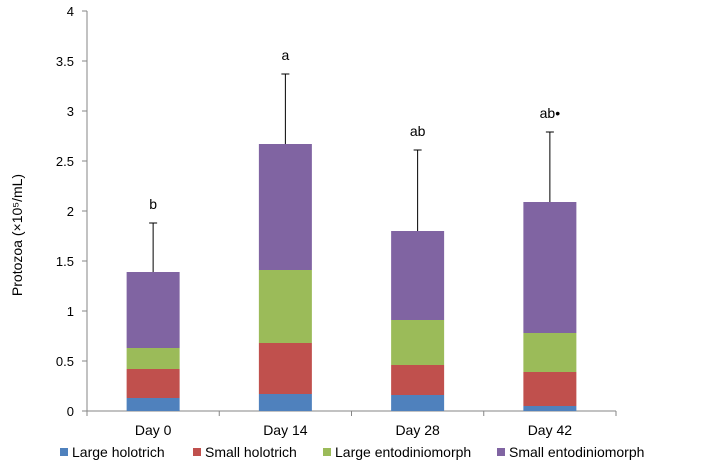 The image size is (710, 475). What do you see at coordinates (251, 452) in the screenshot?
I see `legend-label: Small holotrich` at bounding box center [251, 452].